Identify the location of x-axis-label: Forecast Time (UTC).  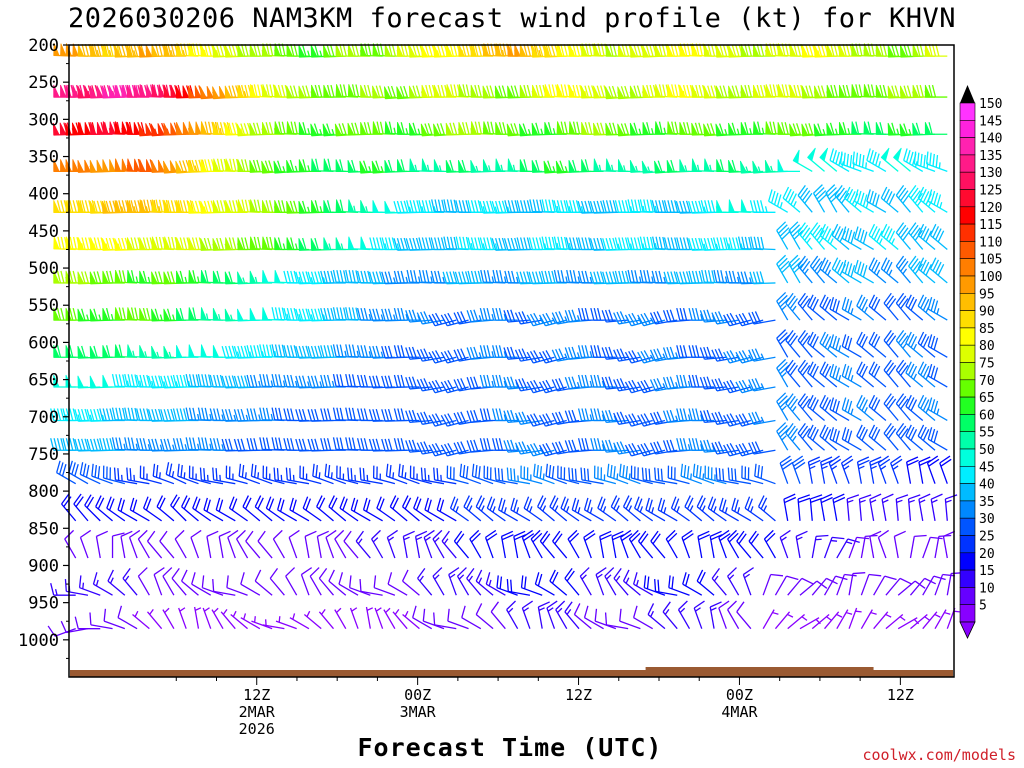
(510, 747).